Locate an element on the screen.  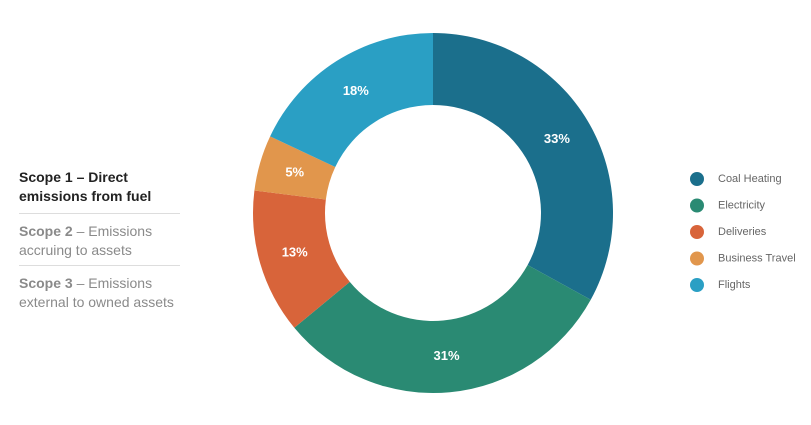
value-label: 33% is located at coordinates (557, 138).